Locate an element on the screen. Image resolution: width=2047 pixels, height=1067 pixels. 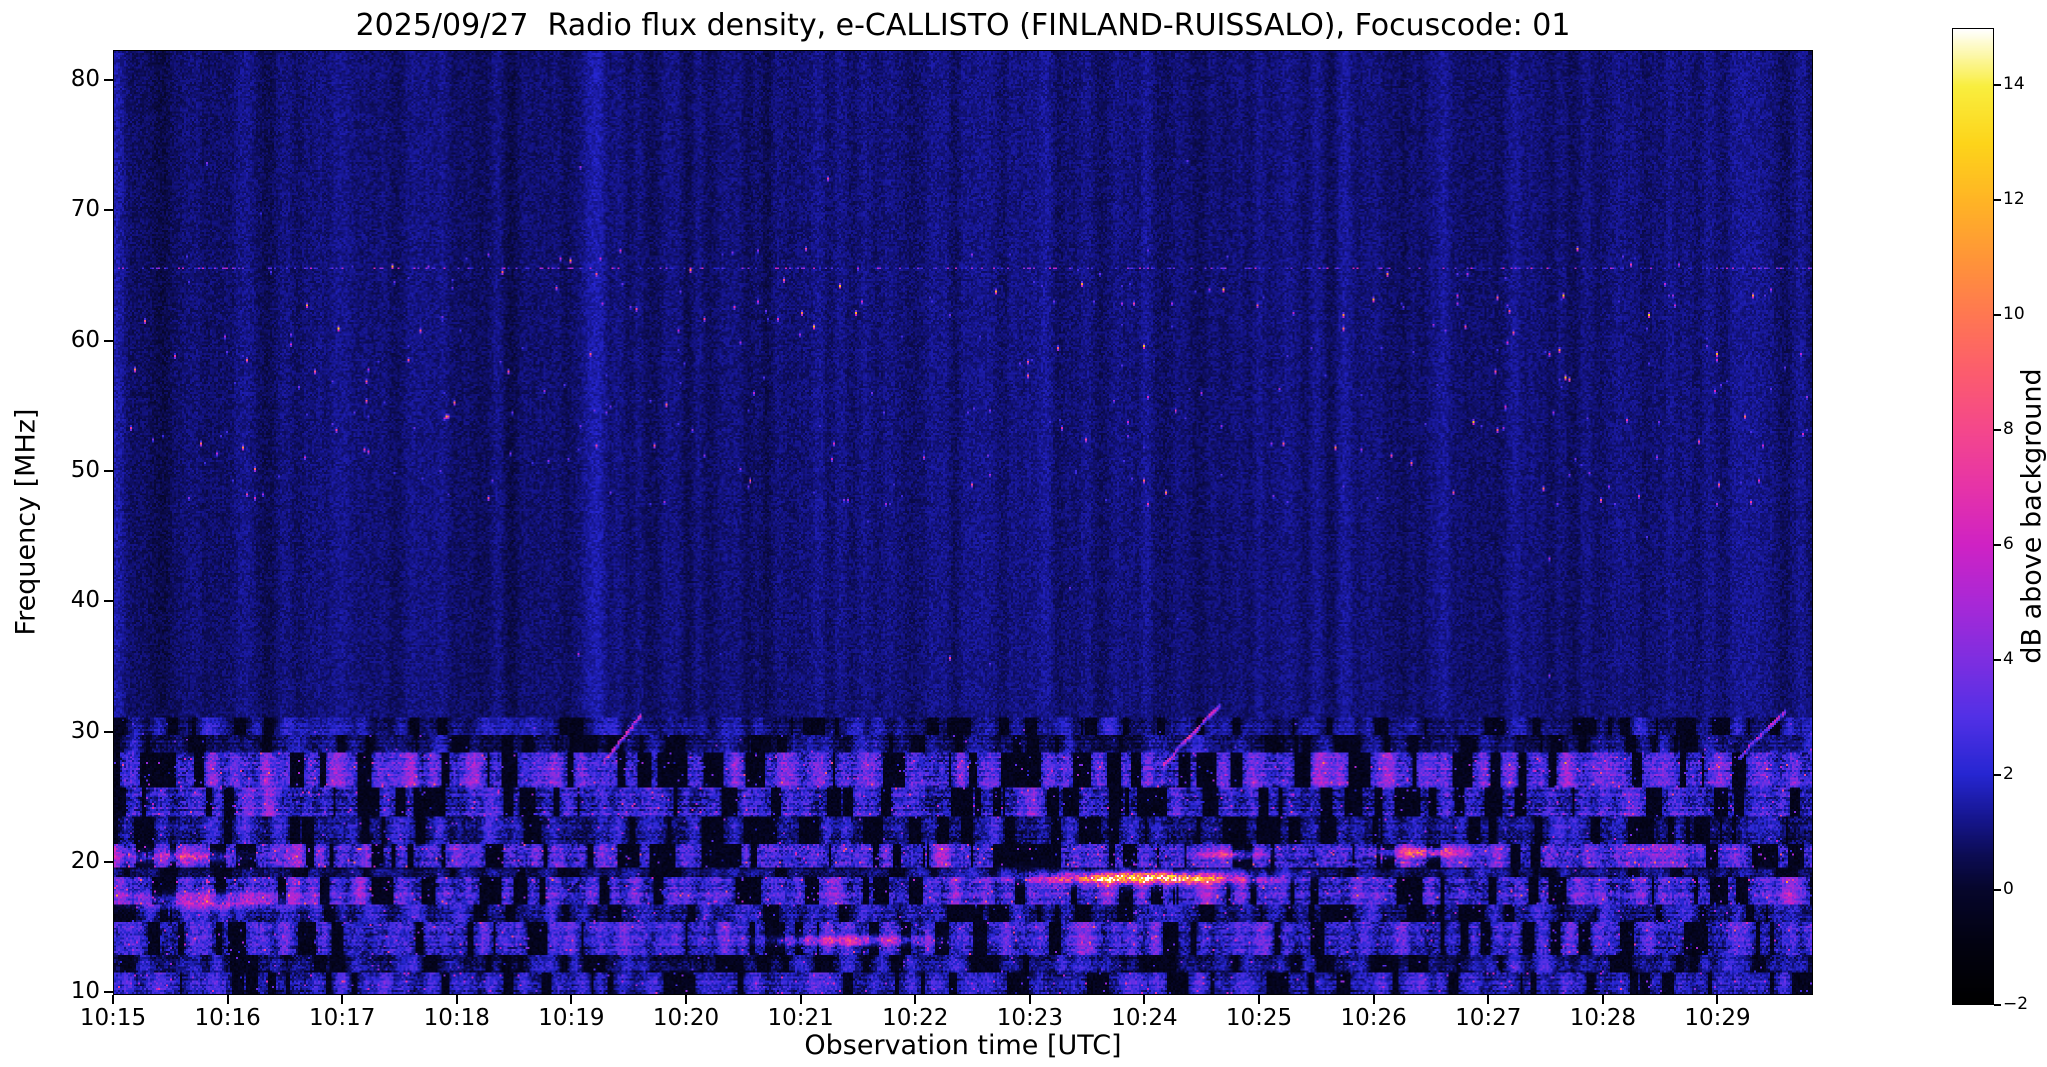
x-tick-label: 10:18 is located at coordinates (456, 1018).